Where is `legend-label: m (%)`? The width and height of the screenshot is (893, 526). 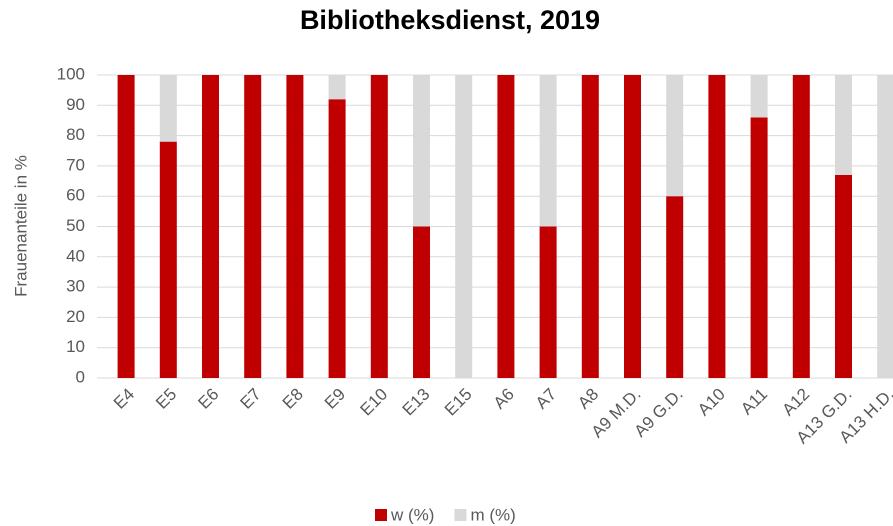
legend-label: m (%) is located at coordinates (492, 514).